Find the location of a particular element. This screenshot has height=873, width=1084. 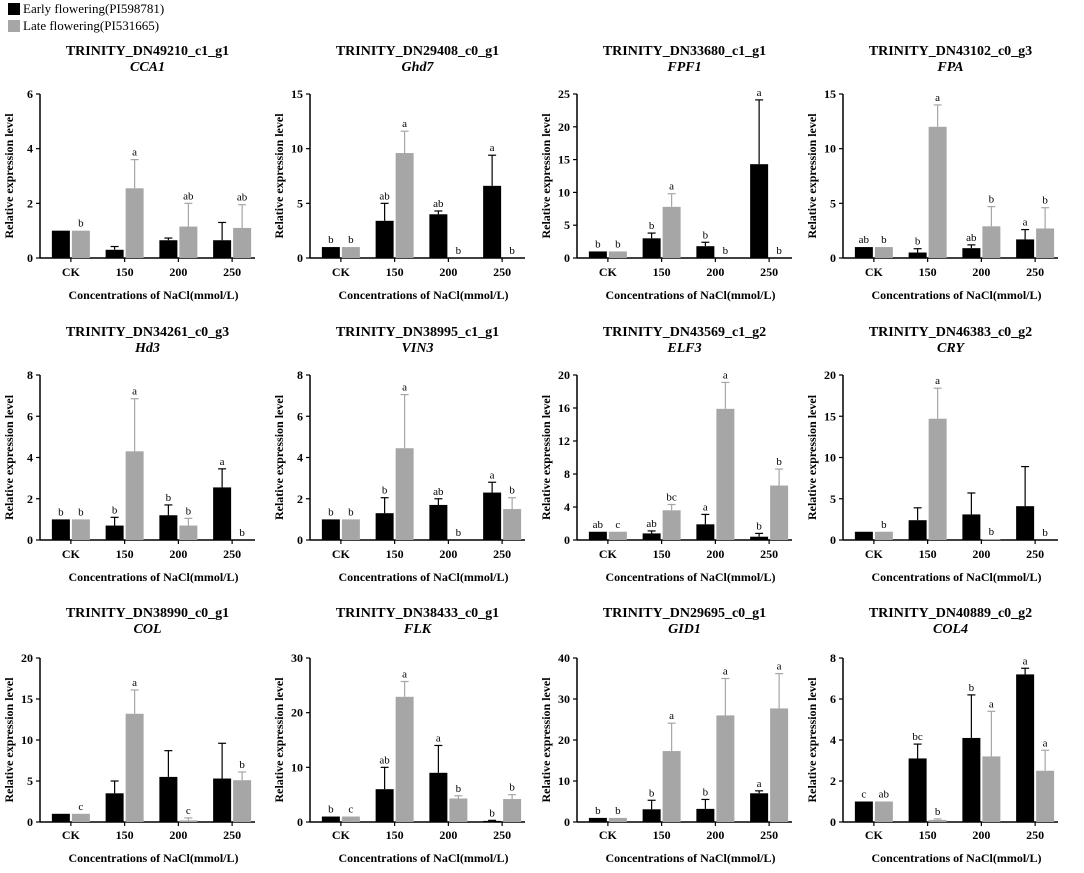

chart-gene-name: COL is located at coordinates (148, 629).